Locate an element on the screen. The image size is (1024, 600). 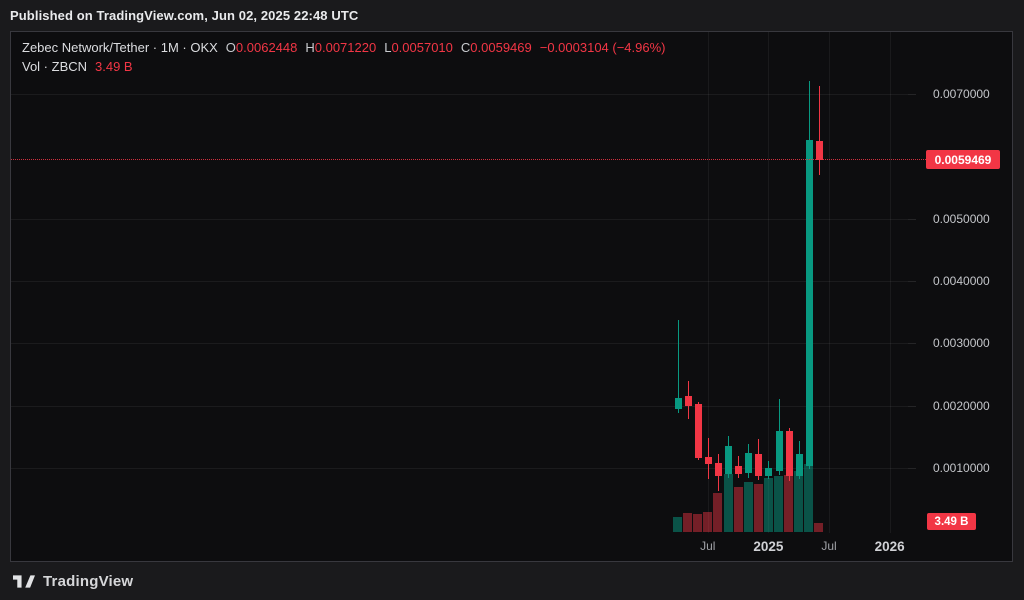
ohlc-letter: O is located at coordinates (230, 47).